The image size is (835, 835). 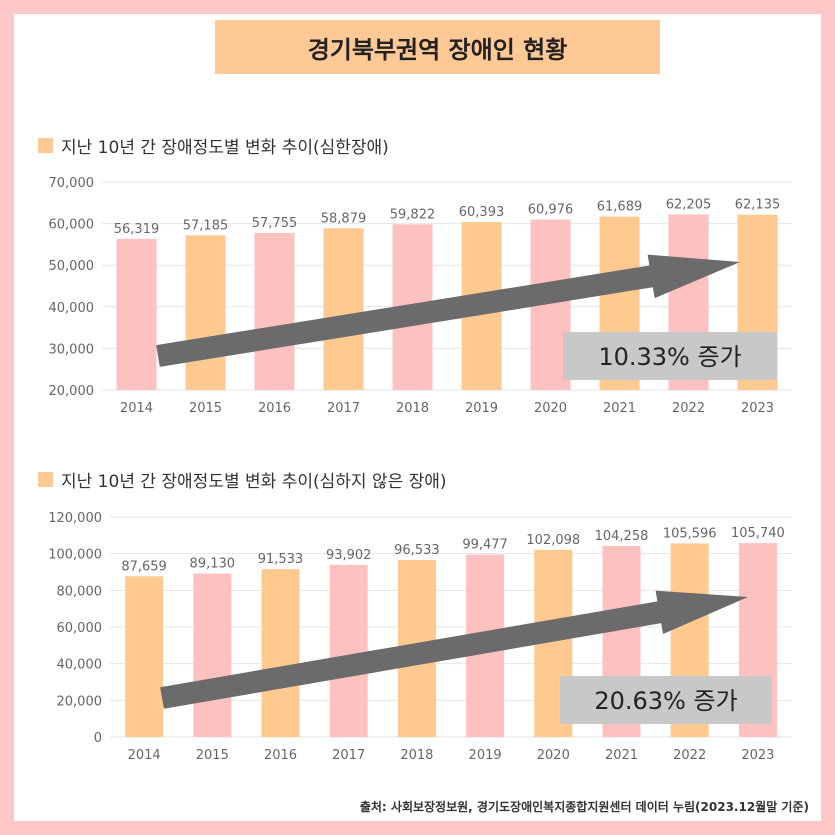 What do you see at coordinates (621, 755) in the screenshot?
I see `chart2-x-tick-label: 2021` at bounding box center [621, 755].